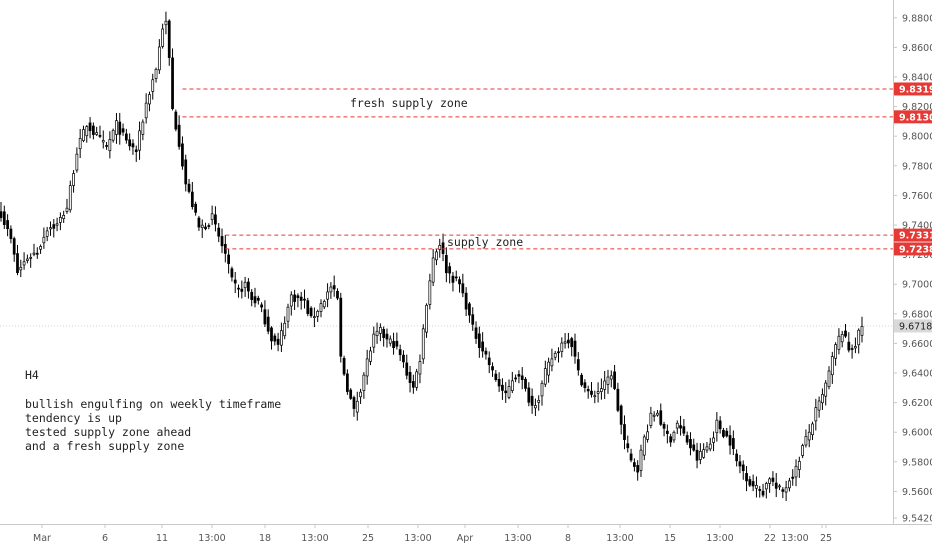 The image size is (932, 550). Describe the element at coordinates (917, 403) in the screenshot. I see `y-tick-label: 9.62000` at that location.